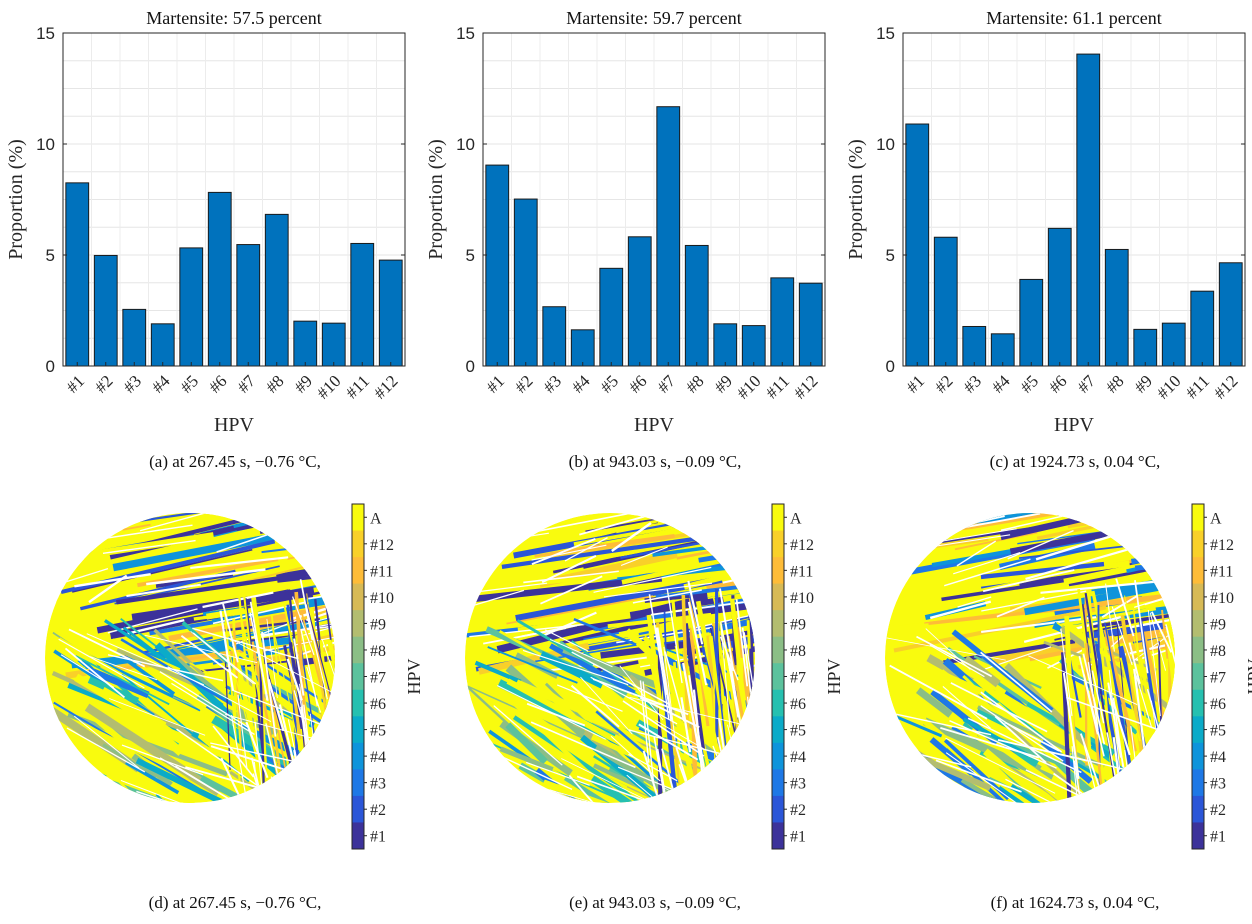 Image resolution: width=1252 pixels, height=924 pixels. I want to click on colorbar-tick-label: #3, so click(1218, 784).